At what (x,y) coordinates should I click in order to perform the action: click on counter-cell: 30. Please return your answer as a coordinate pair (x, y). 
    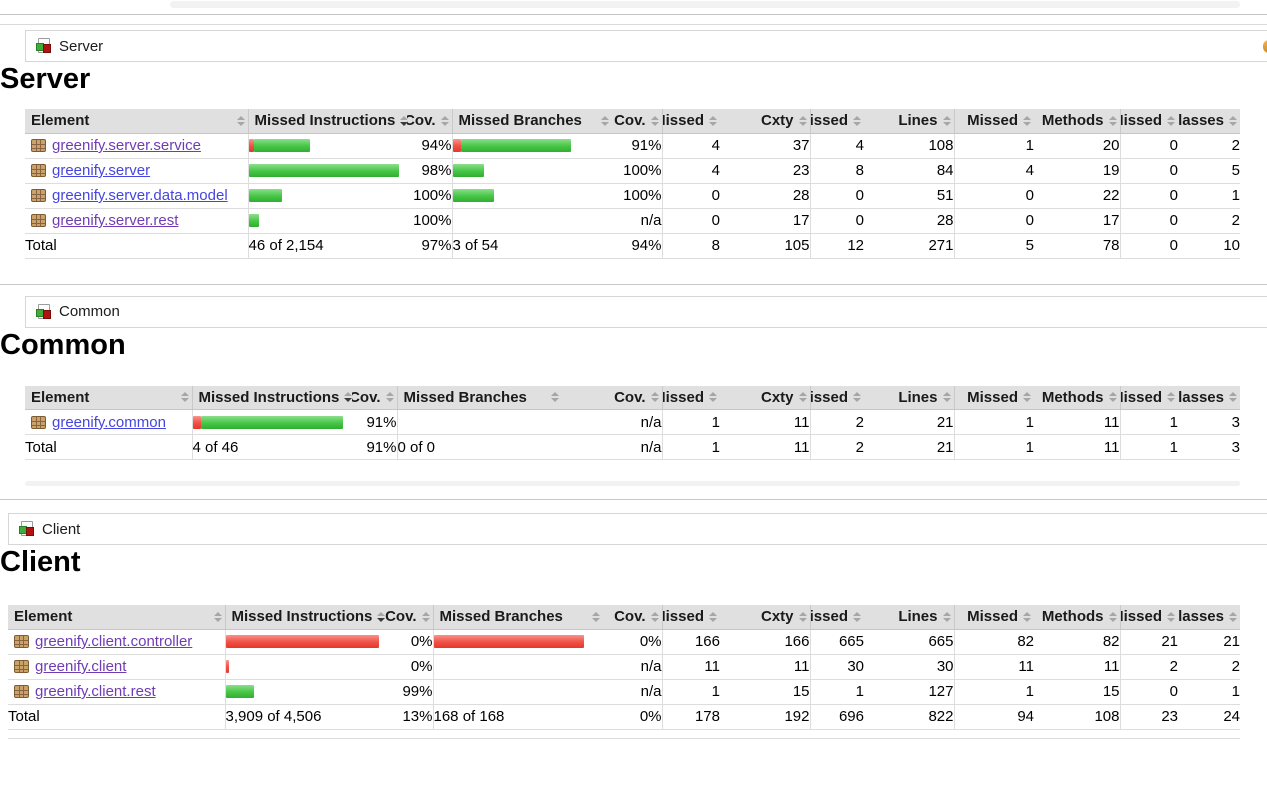
    Looking at the image, I should click on (909, 667).